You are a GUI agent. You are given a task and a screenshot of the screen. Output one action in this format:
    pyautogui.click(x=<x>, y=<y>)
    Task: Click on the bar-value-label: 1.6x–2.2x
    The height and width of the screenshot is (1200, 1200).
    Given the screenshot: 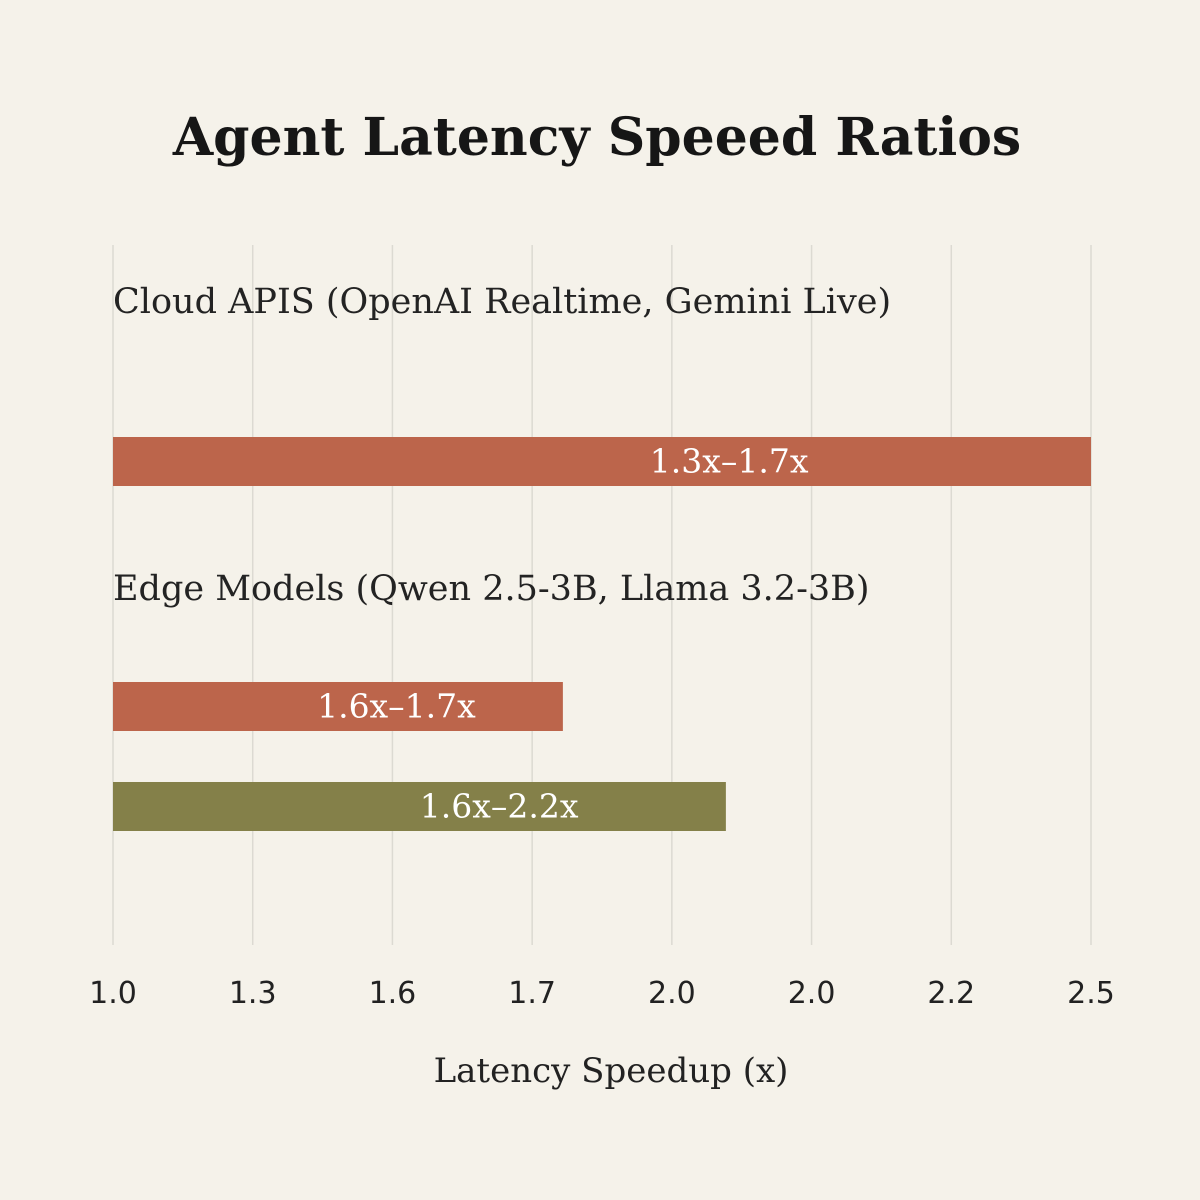 What is the action you would take?
    pyautogui.click(x=499, y=806)
    